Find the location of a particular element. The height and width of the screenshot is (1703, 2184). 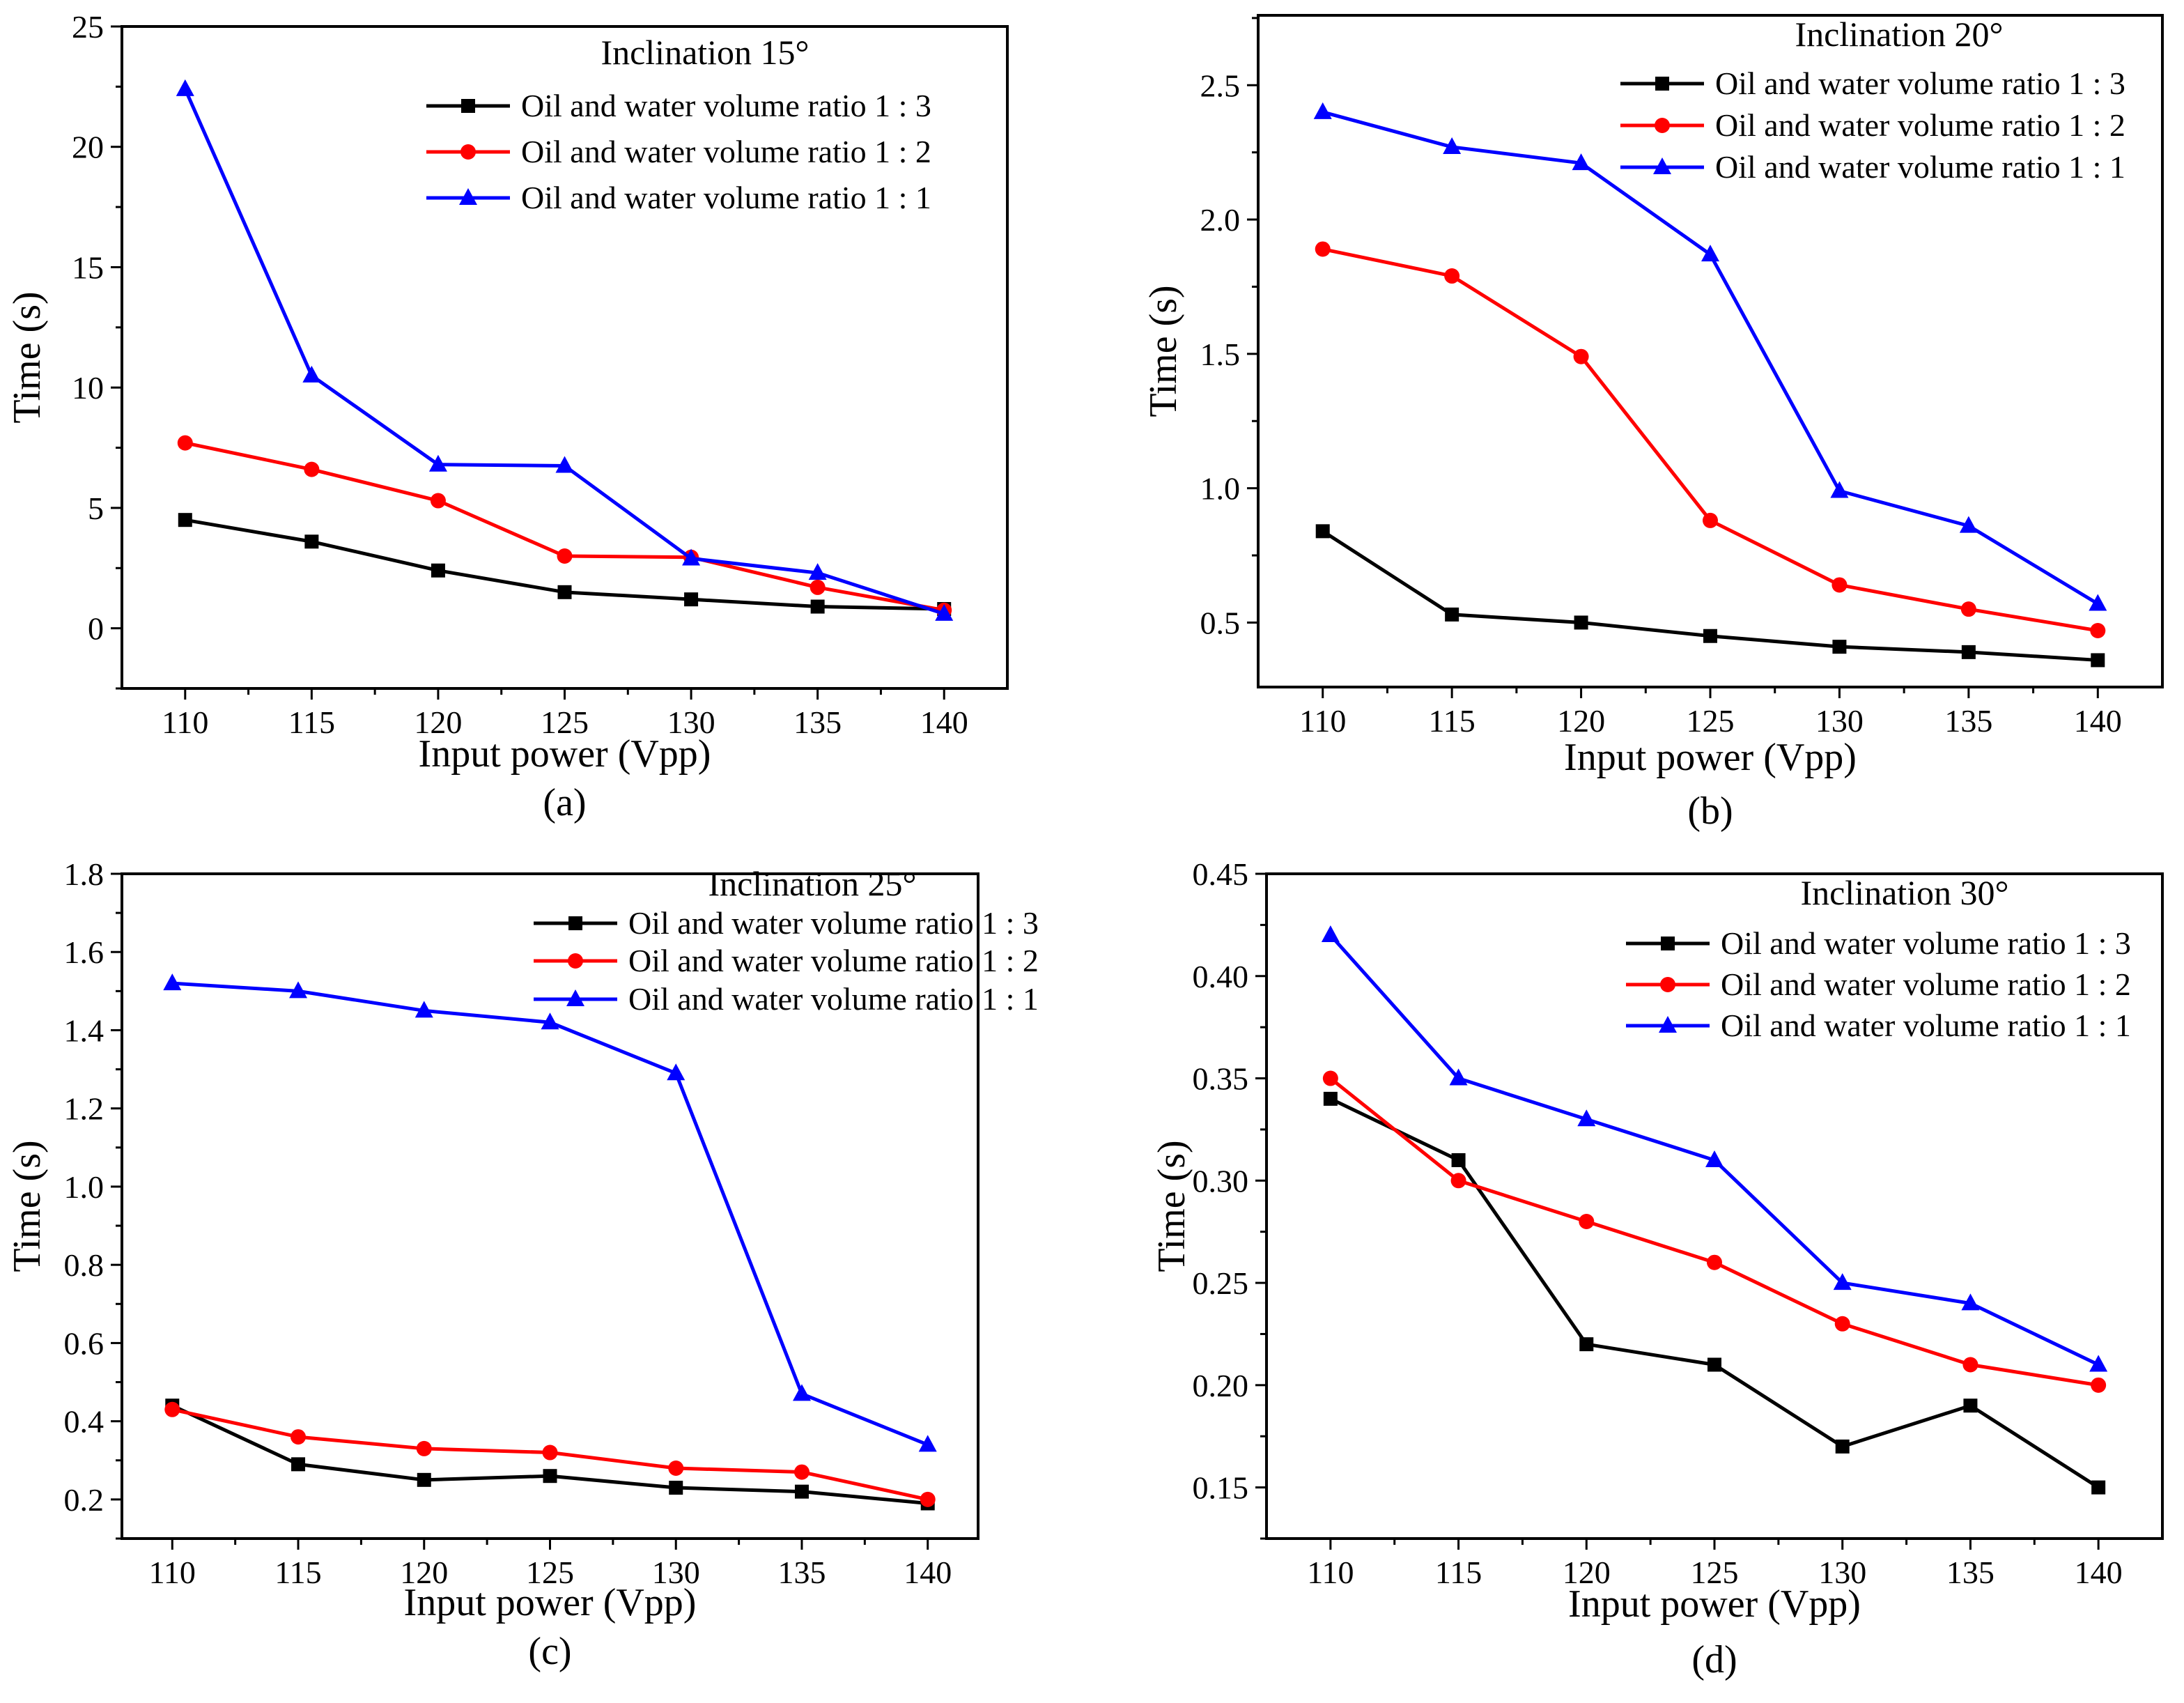

chart-d-x-tick-label: 115 is located at coordinates (1458, 1572).